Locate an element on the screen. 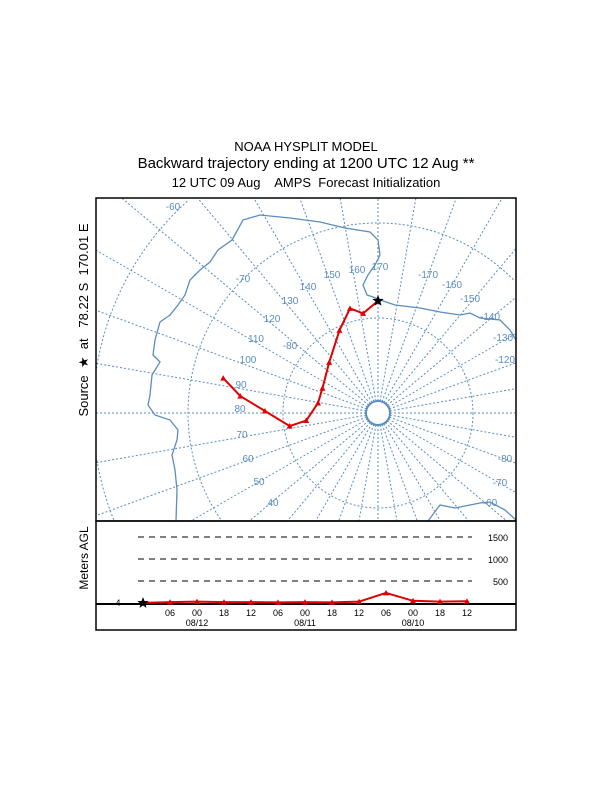  date-label: 08/11 is located at coordinates (305, 623).